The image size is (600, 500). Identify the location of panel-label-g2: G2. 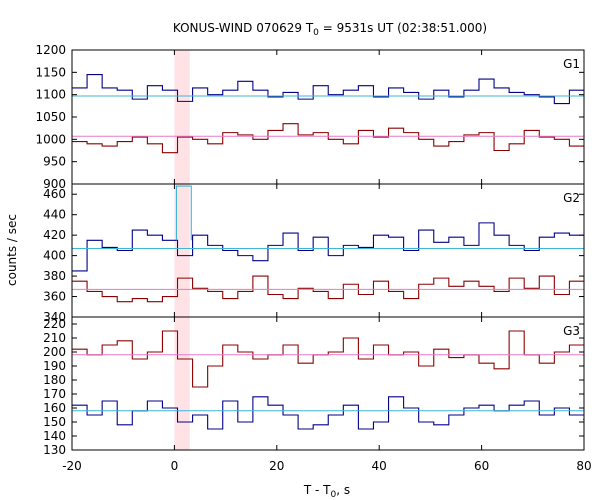
(571, 198).